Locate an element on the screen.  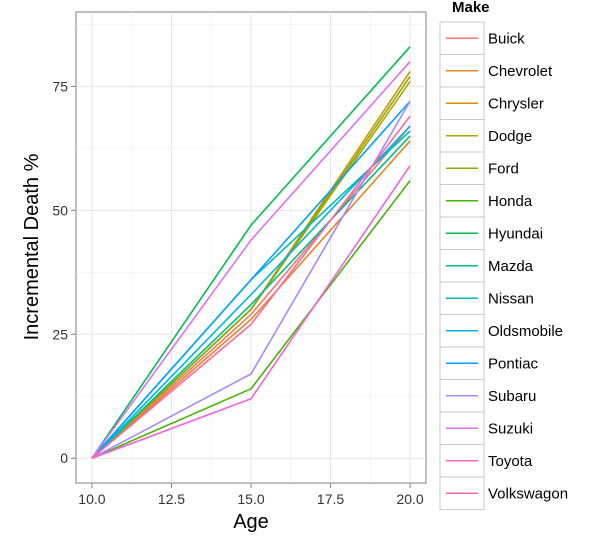
legend-label-volkswagon: Volkswagon is located at coordinates (528, 493).